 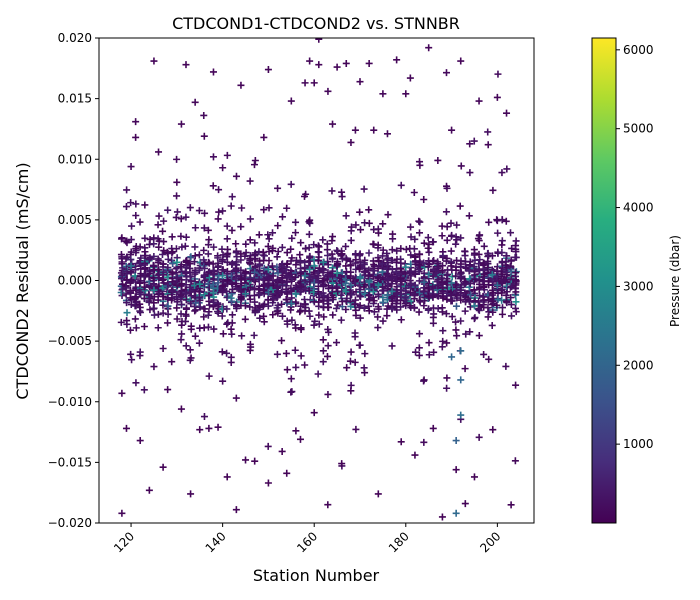 What do you see at coordinates (75, 159) in the screenshot?
I see `y-tick-label: 0.010` at bounding box center [75, 159].